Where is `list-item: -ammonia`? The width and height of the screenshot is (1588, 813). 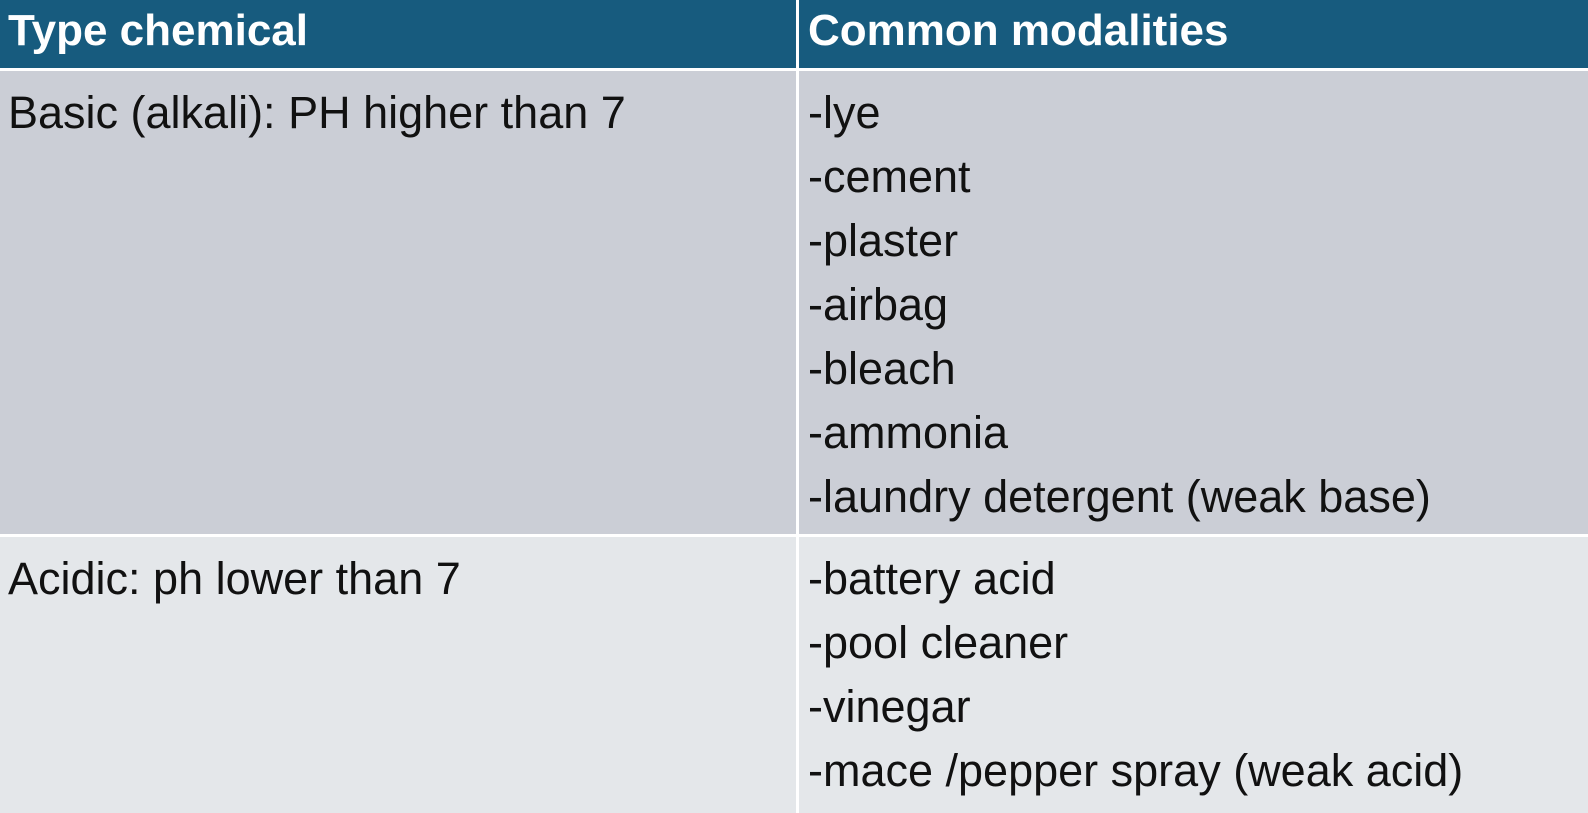 list-item: -ammonia is located at coordinates (908, 432).